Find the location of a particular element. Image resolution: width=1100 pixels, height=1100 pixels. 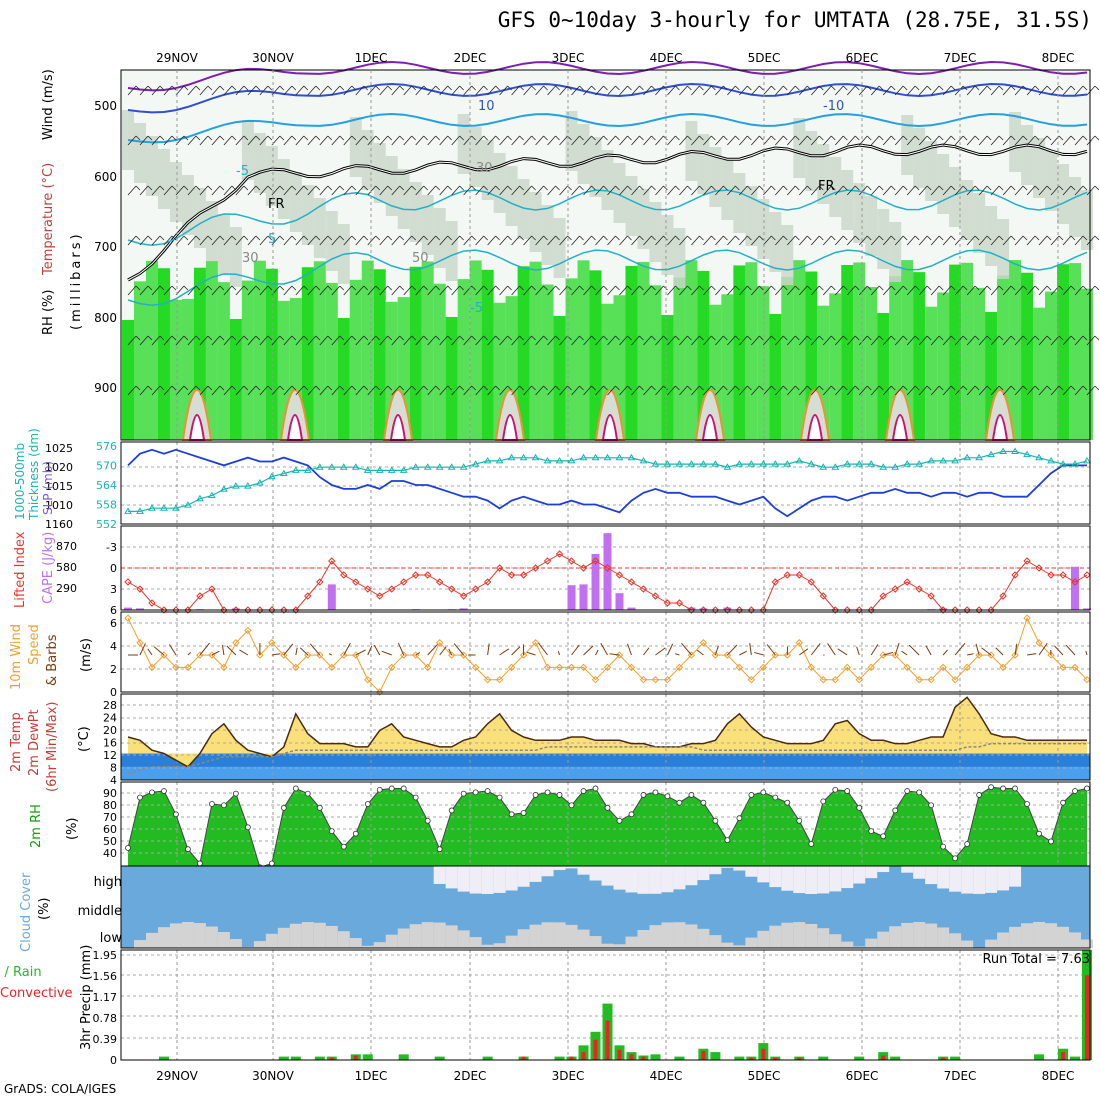

contour-label: FR is located at coordinates (826, 186).